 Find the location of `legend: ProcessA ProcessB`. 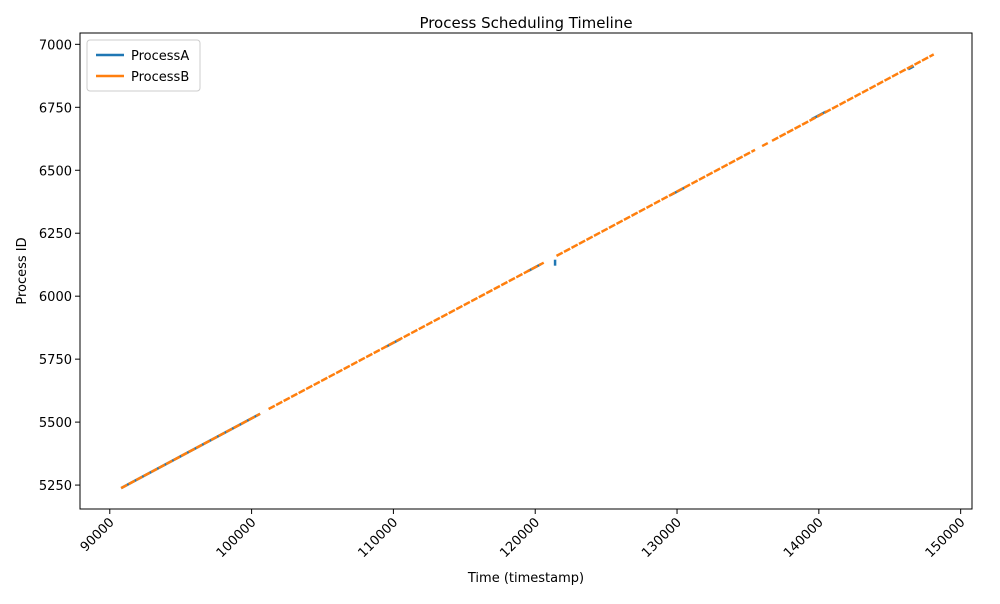

legend: ProcessA ProcessB is located at coordinates (143, 65).